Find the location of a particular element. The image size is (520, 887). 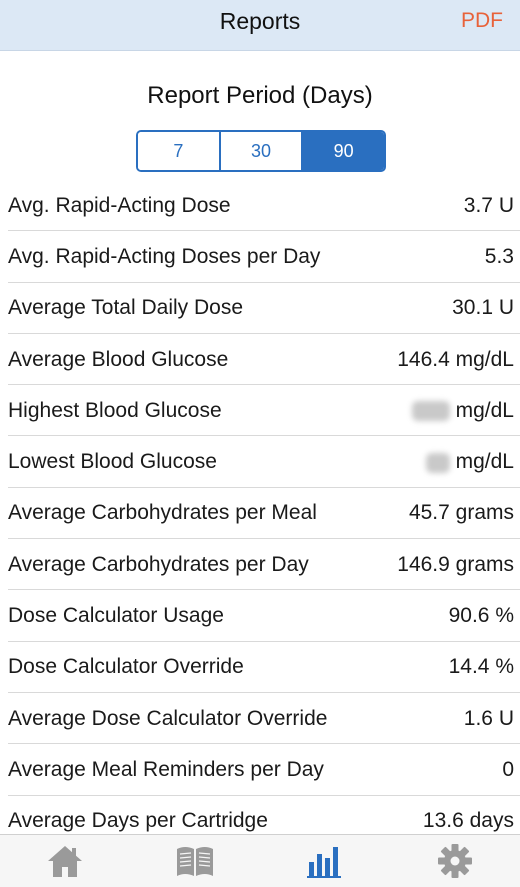

stat-row: Average Dose Calculator Override 1.6 U is located at coordinates (260, 719).